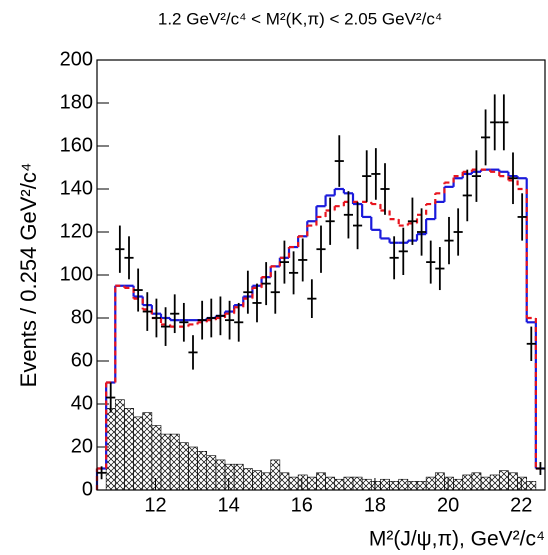  What do you see at coordinates (375, 505) in the screenshot?
I see `x-tick-label: 18` at bounding box center [375, 505].